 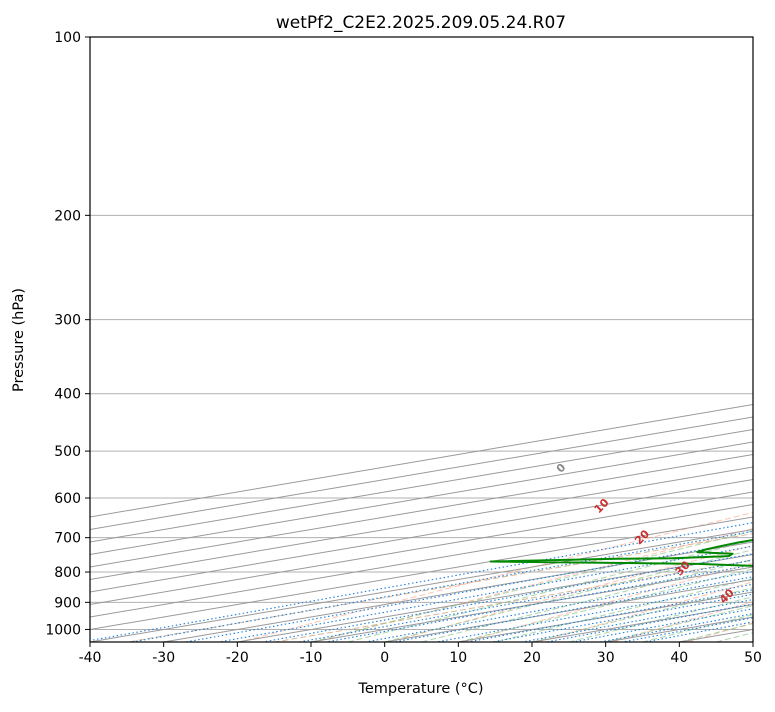 What do you see at coordinates (679, 658) in the screenshot?
I see `x-tick-label: 40` at bounding box center [679, 658].